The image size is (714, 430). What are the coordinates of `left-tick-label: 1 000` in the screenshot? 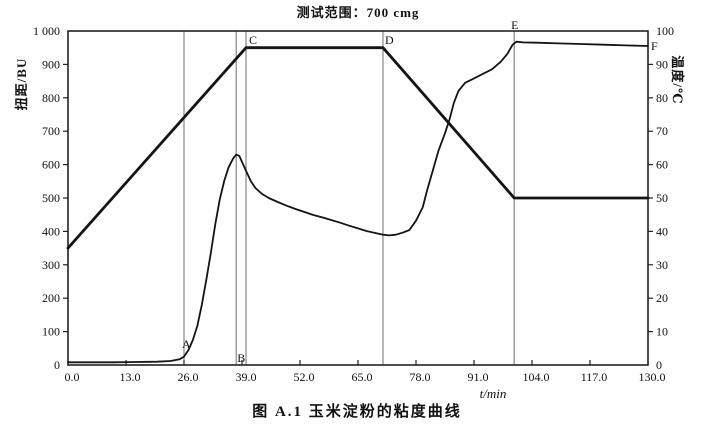 It's located at (46, 31).